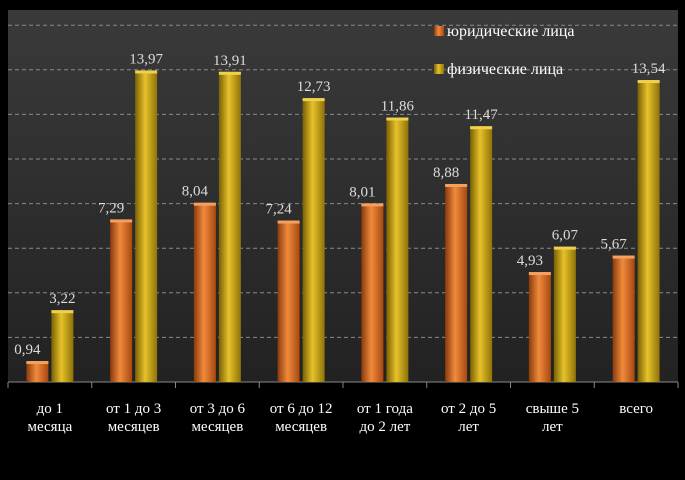 This screenshot has width=685, height=480. I want to click on value-label-legal-entities: 8,88, so click(446, 173).